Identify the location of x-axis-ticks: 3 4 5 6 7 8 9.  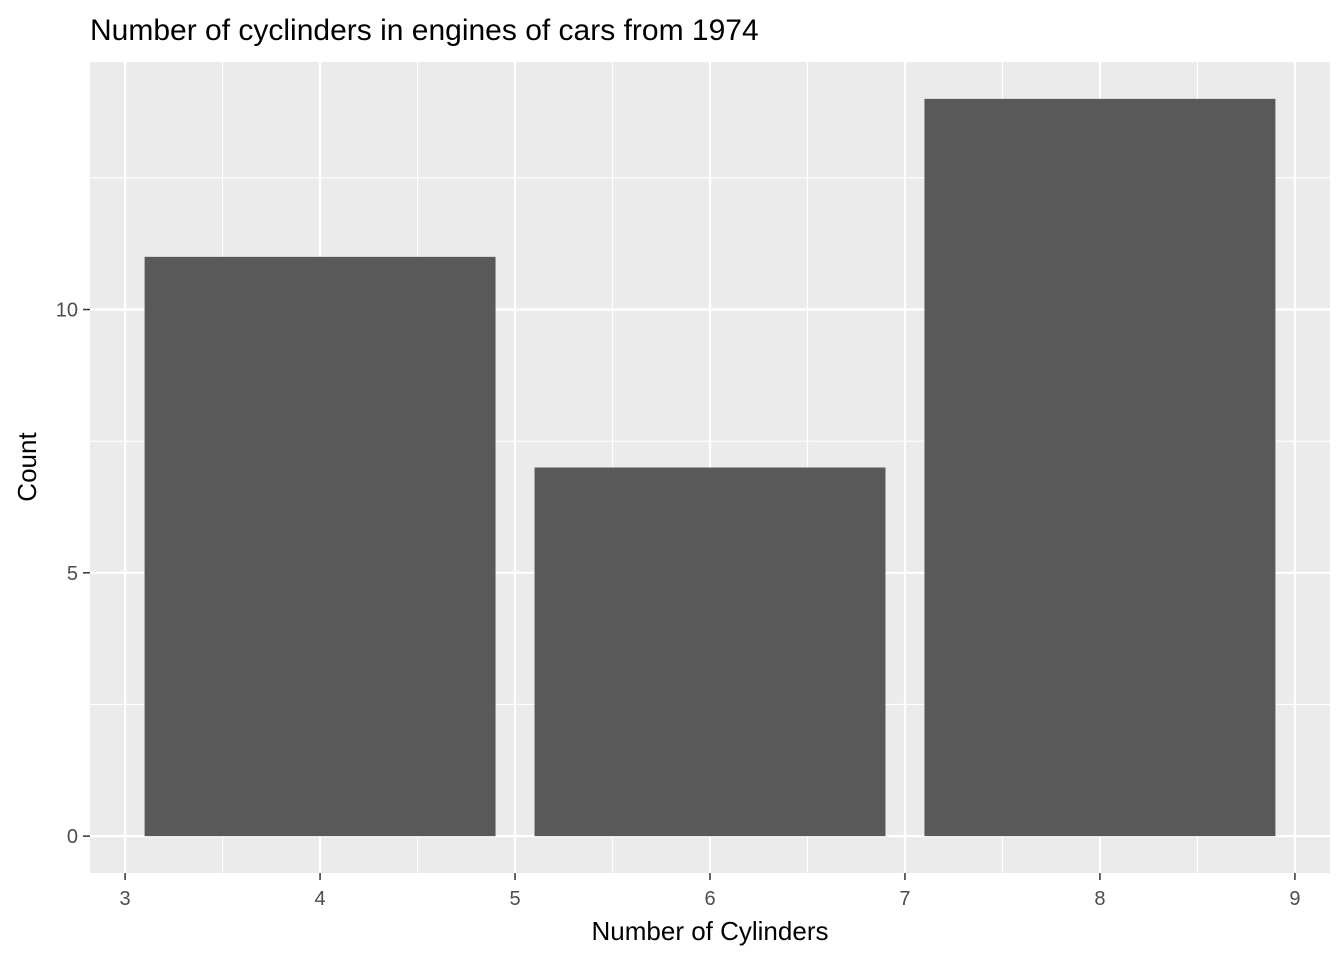
(710, 891).